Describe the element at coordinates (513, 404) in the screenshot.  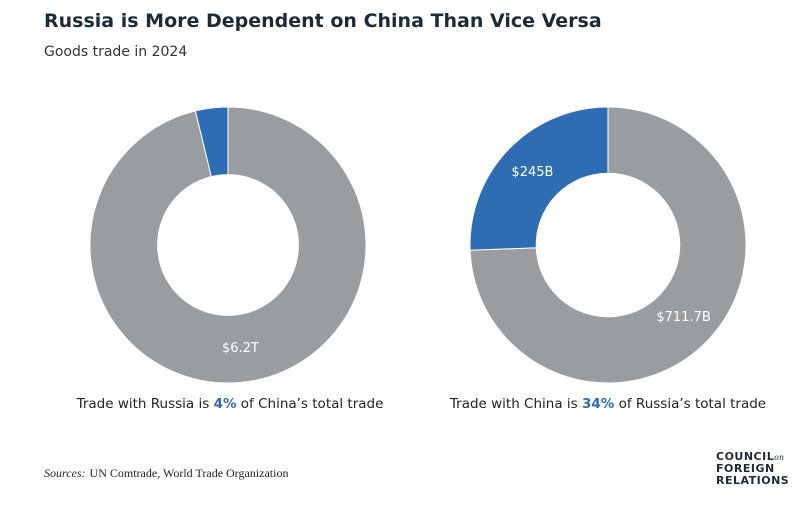
I see `caption-text: Trade with China is` at that location.